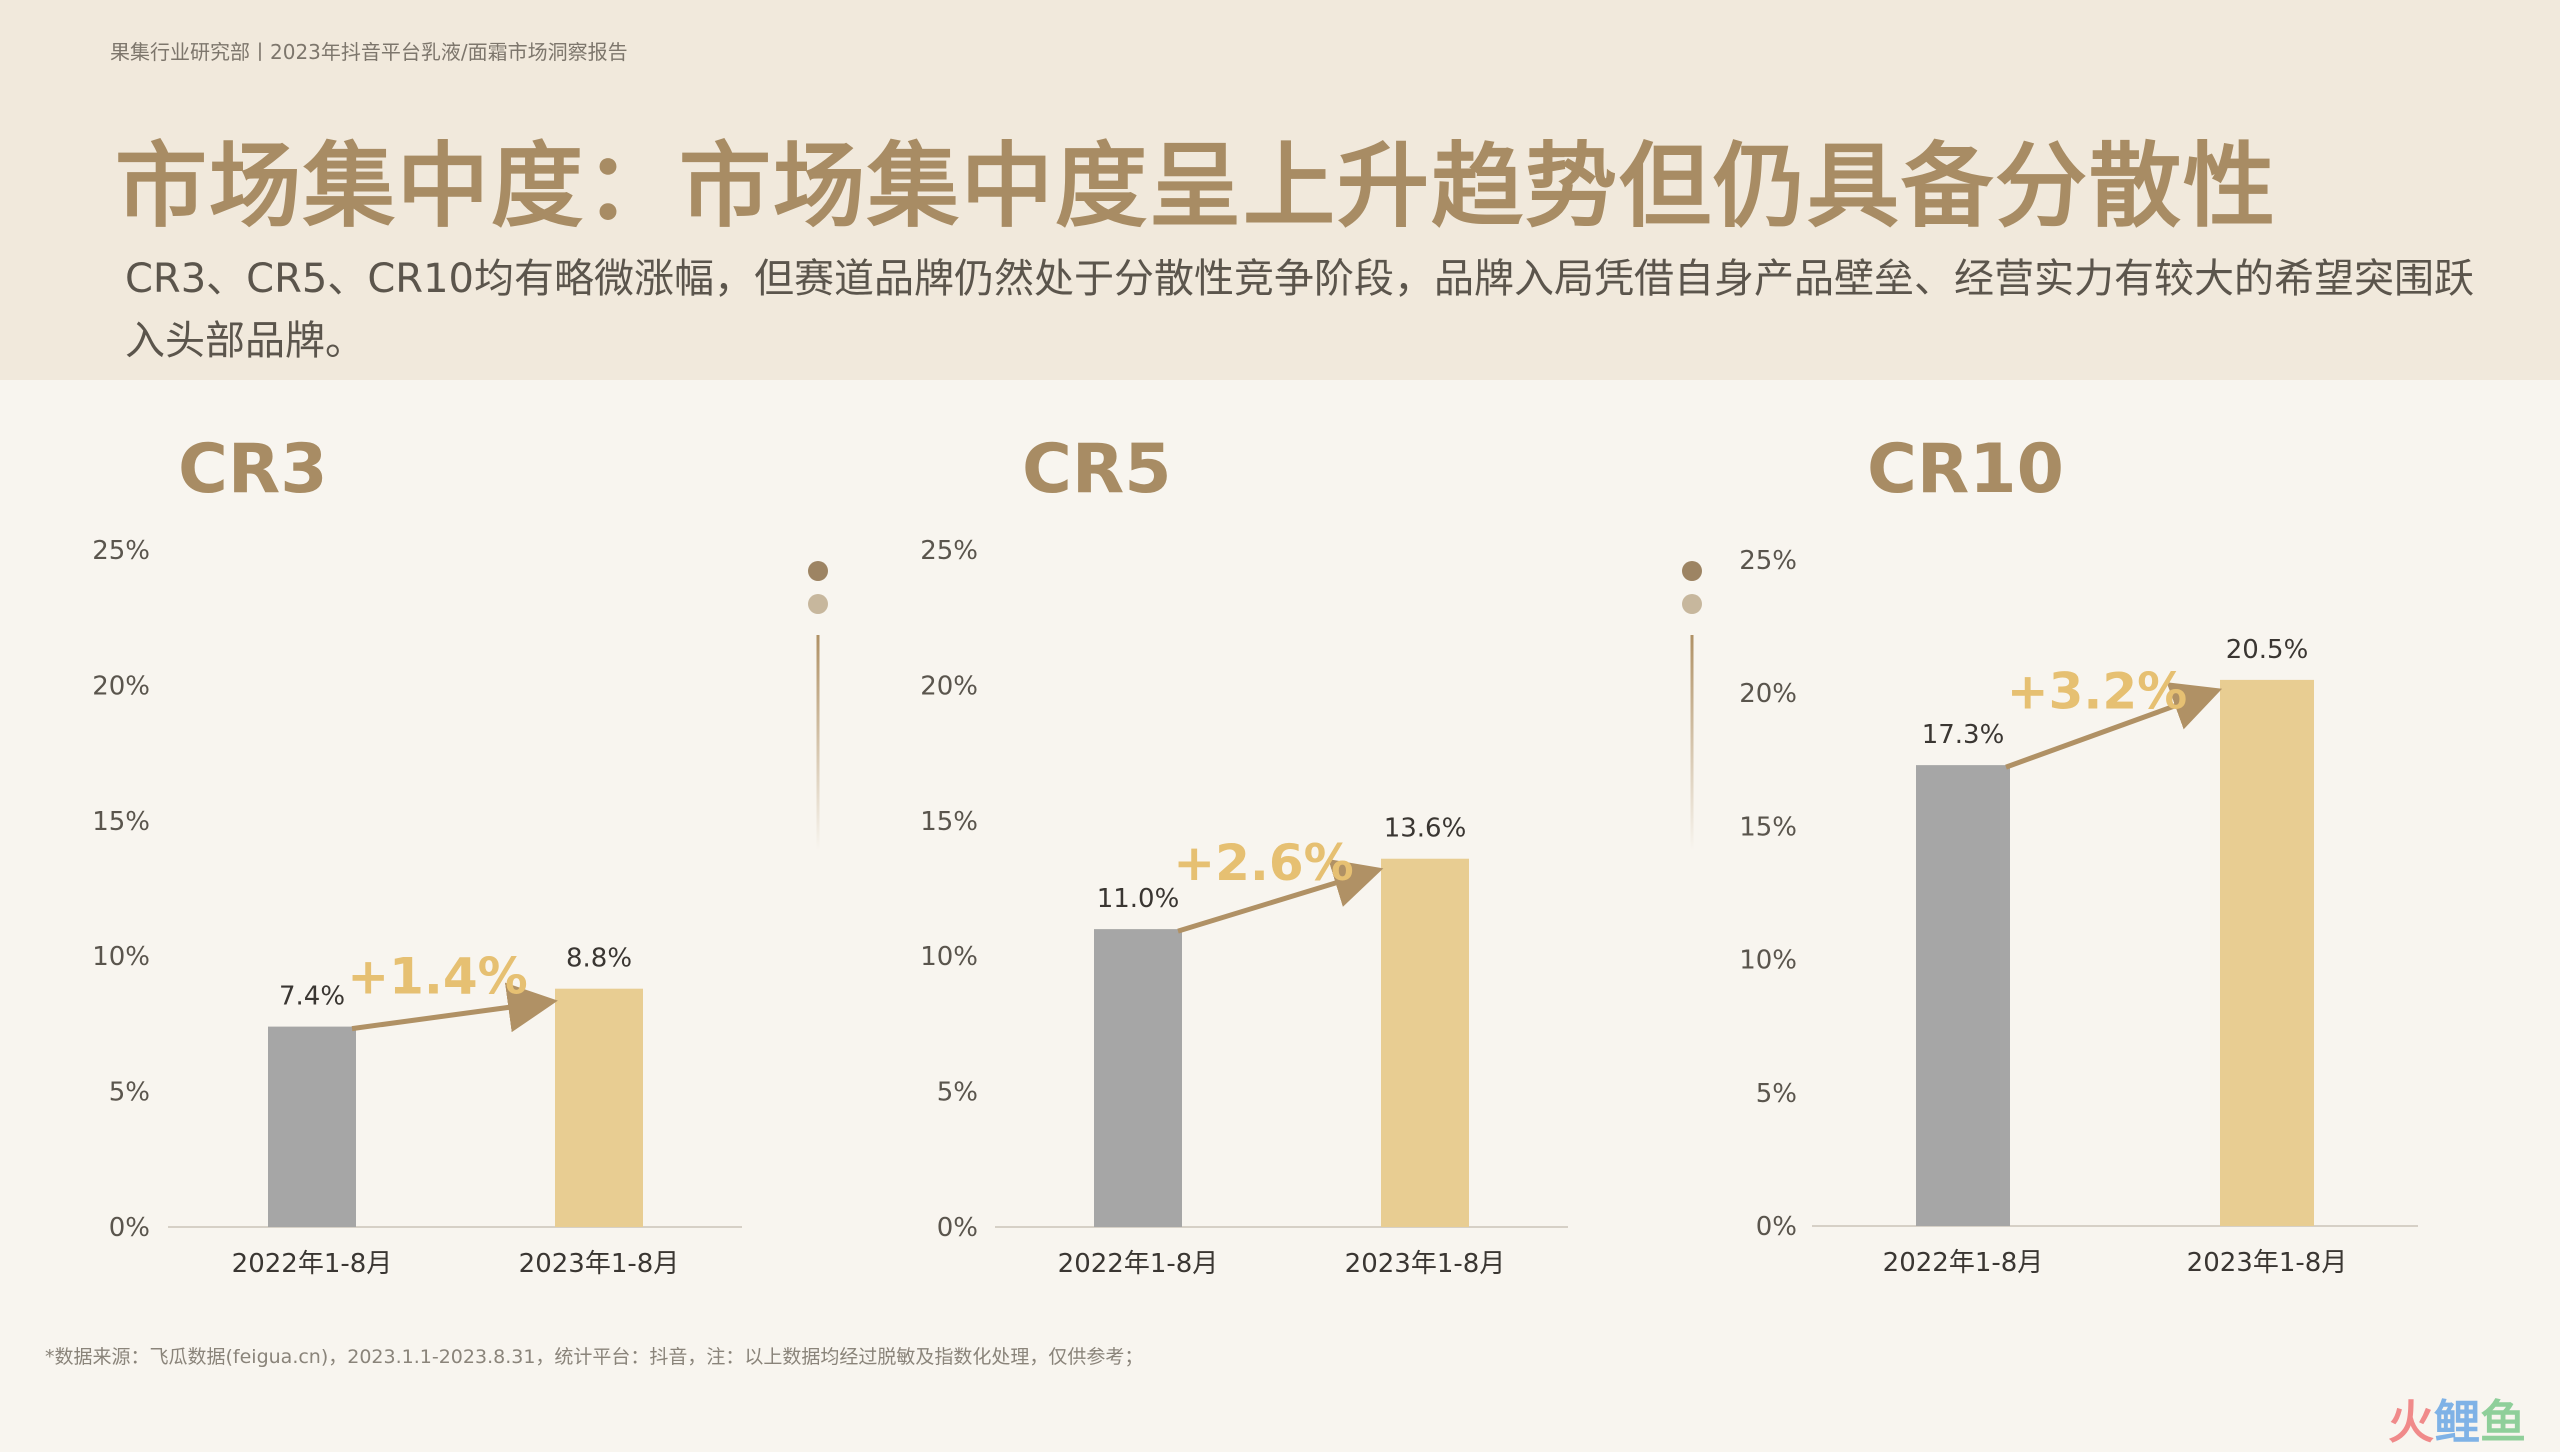 Image resolution: width=2560 pixels, height=1452 pixels. I want to click on cr5-ytick-label: 15%, so click(949, 822).